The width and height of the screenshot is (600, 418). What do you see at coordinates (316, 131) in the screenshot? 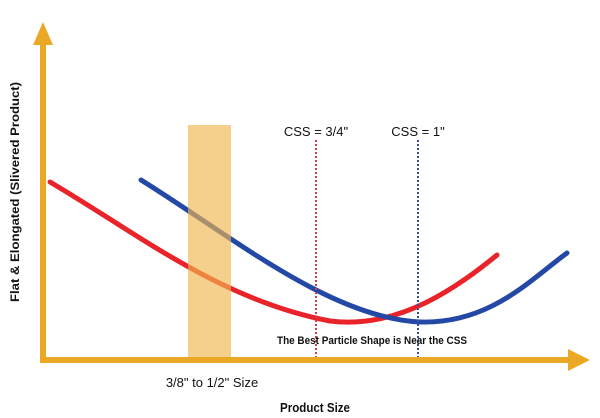
I see `css-3-4-label: CSS = 3/4"` at bounding box center [316, 131].